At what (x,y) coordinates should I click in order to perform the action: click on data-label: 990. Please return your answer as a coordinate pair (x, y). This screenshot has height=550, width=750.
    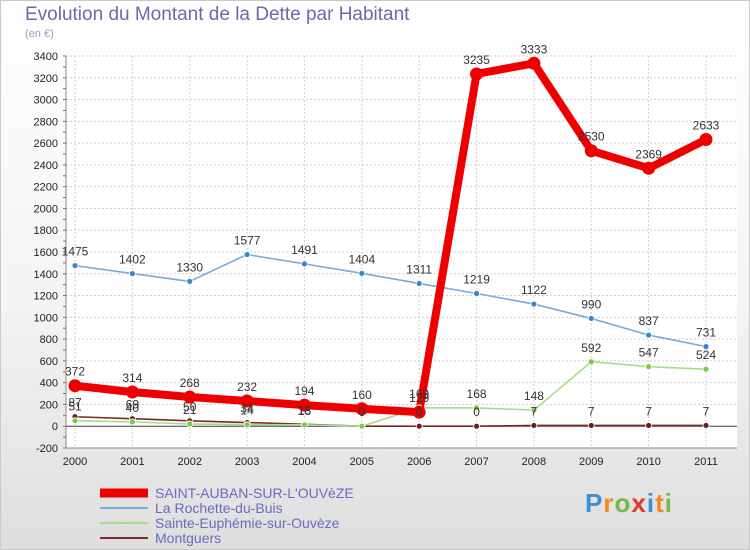
    Looking at the image, I should click on (591, 304).